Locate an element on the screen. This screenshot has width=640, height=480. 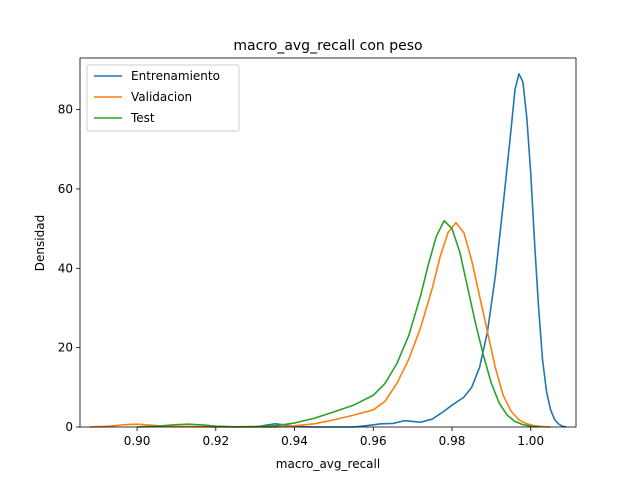
y-axis-ticks: 0 20 40 60 80 is located at coordinates (69, 268).